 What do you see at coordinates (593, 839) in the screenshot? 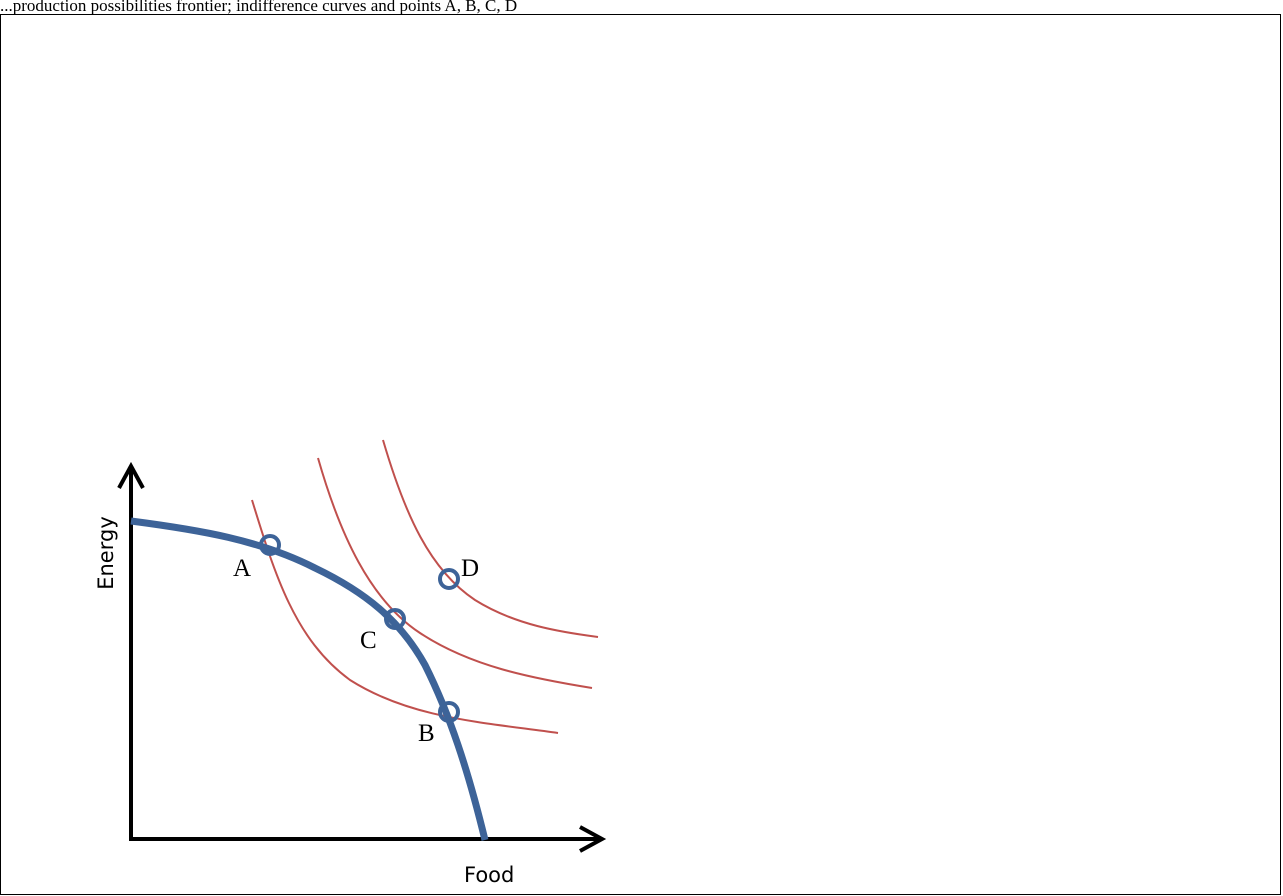
I see `x-axis-arrowhead` at bounding box center [593, 839].